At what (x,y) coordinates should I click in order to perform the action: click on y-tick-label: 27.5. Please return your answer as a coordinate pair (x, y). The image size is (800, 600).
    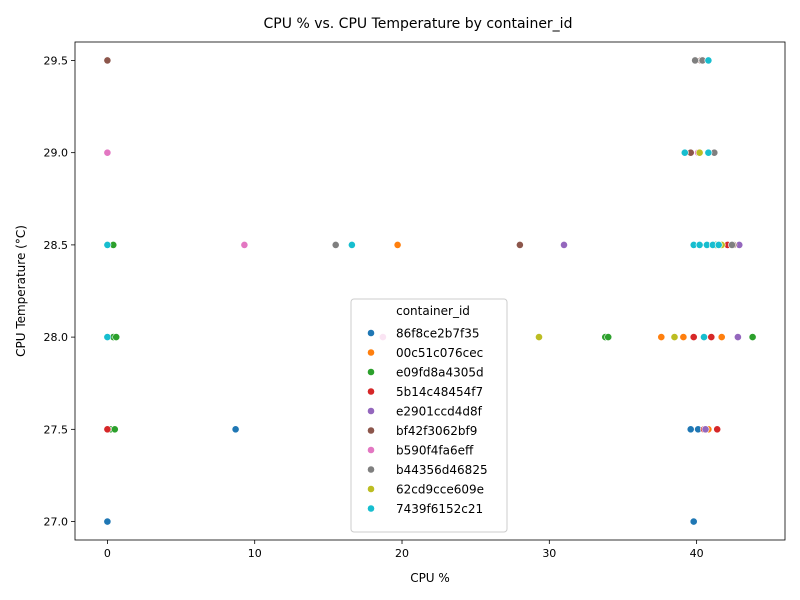
    Looking at the image, I should click on (56, 429).